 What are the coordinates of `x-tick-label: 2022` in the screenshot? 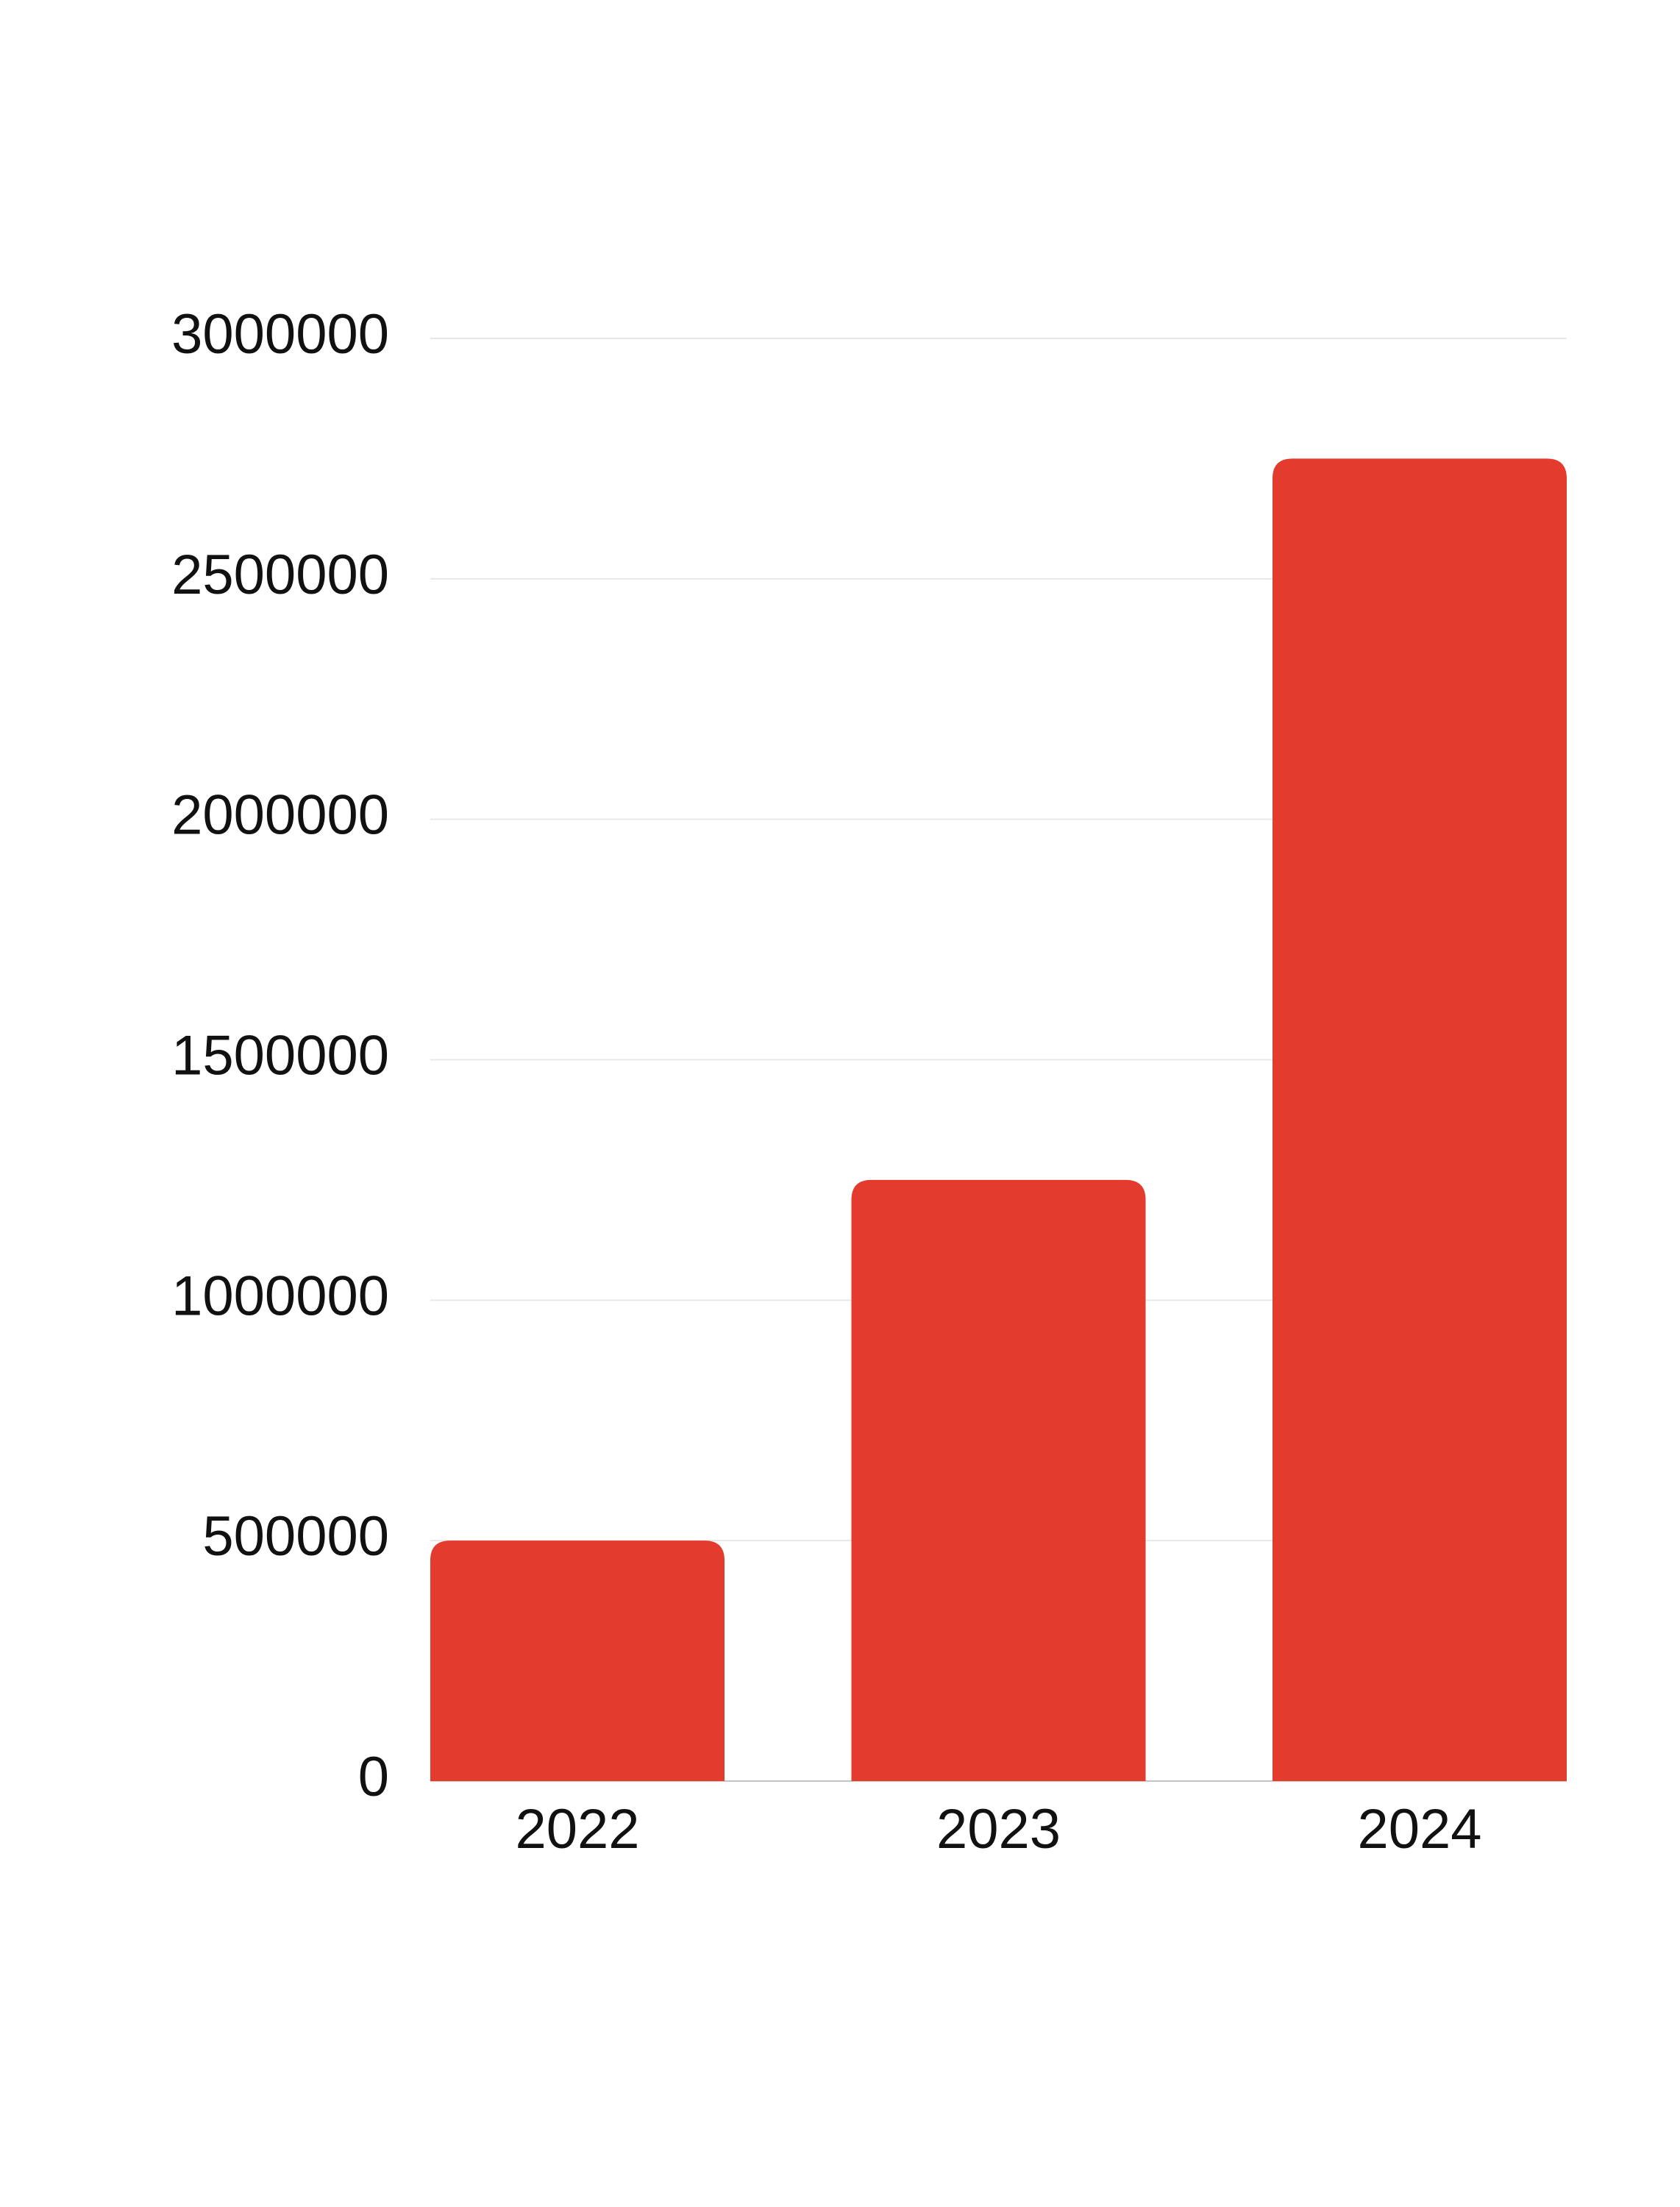 It's located at (577, 1830).